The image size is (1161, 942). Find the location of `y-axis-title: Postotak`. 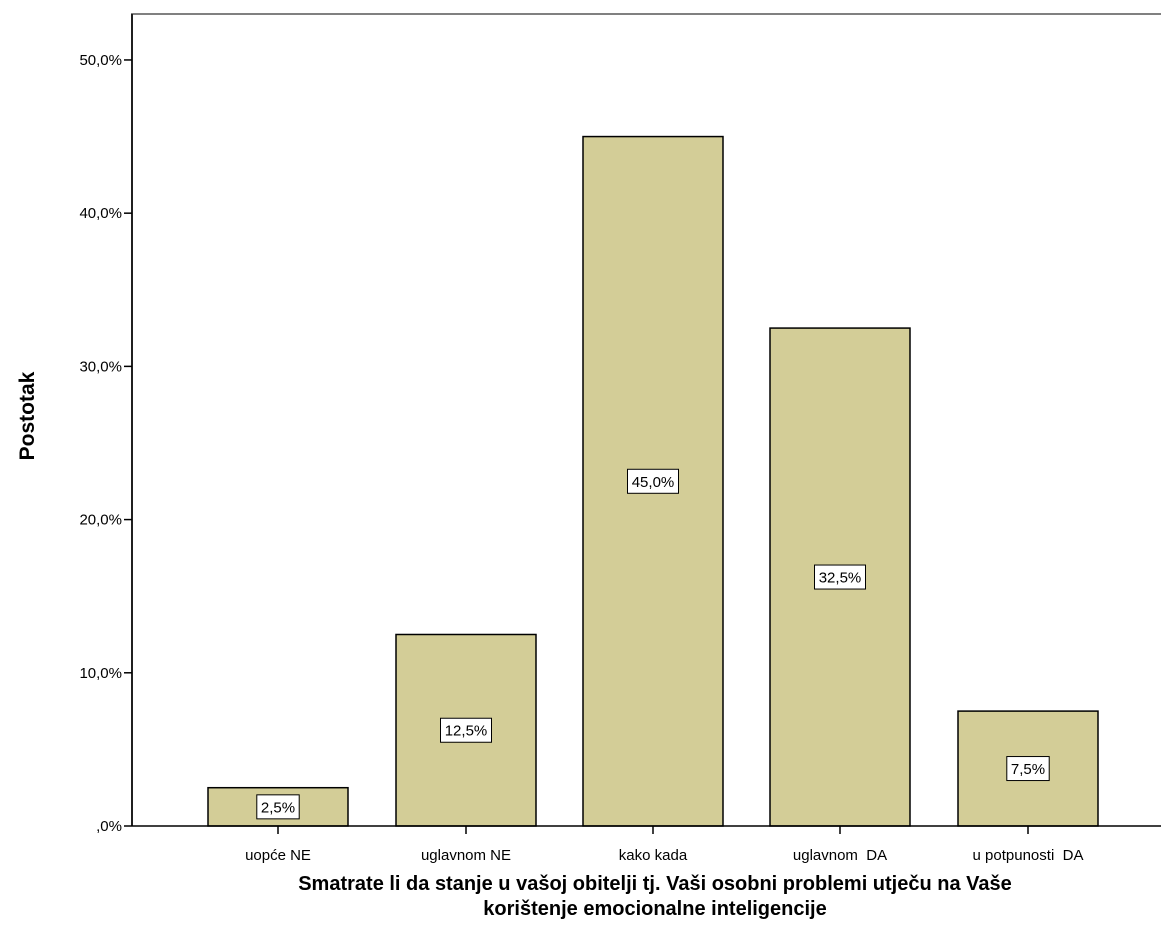

y-axis-title: Postotak is located at coordinates (27, 415).